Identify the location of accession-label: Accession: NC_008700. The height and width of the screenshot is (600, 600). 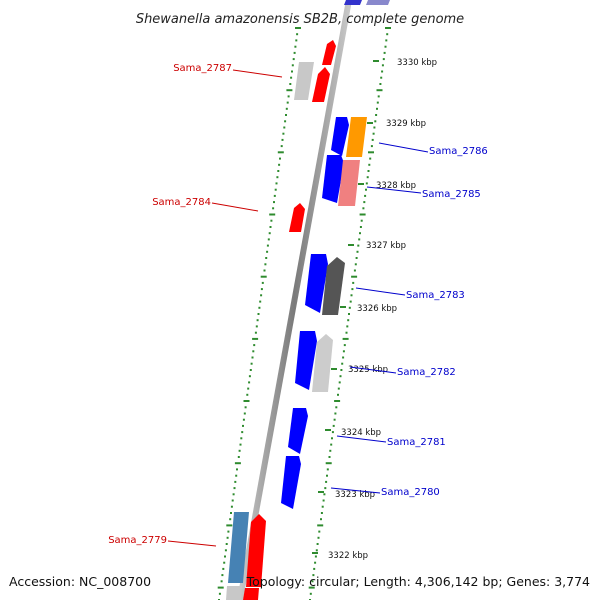
(80, 581).